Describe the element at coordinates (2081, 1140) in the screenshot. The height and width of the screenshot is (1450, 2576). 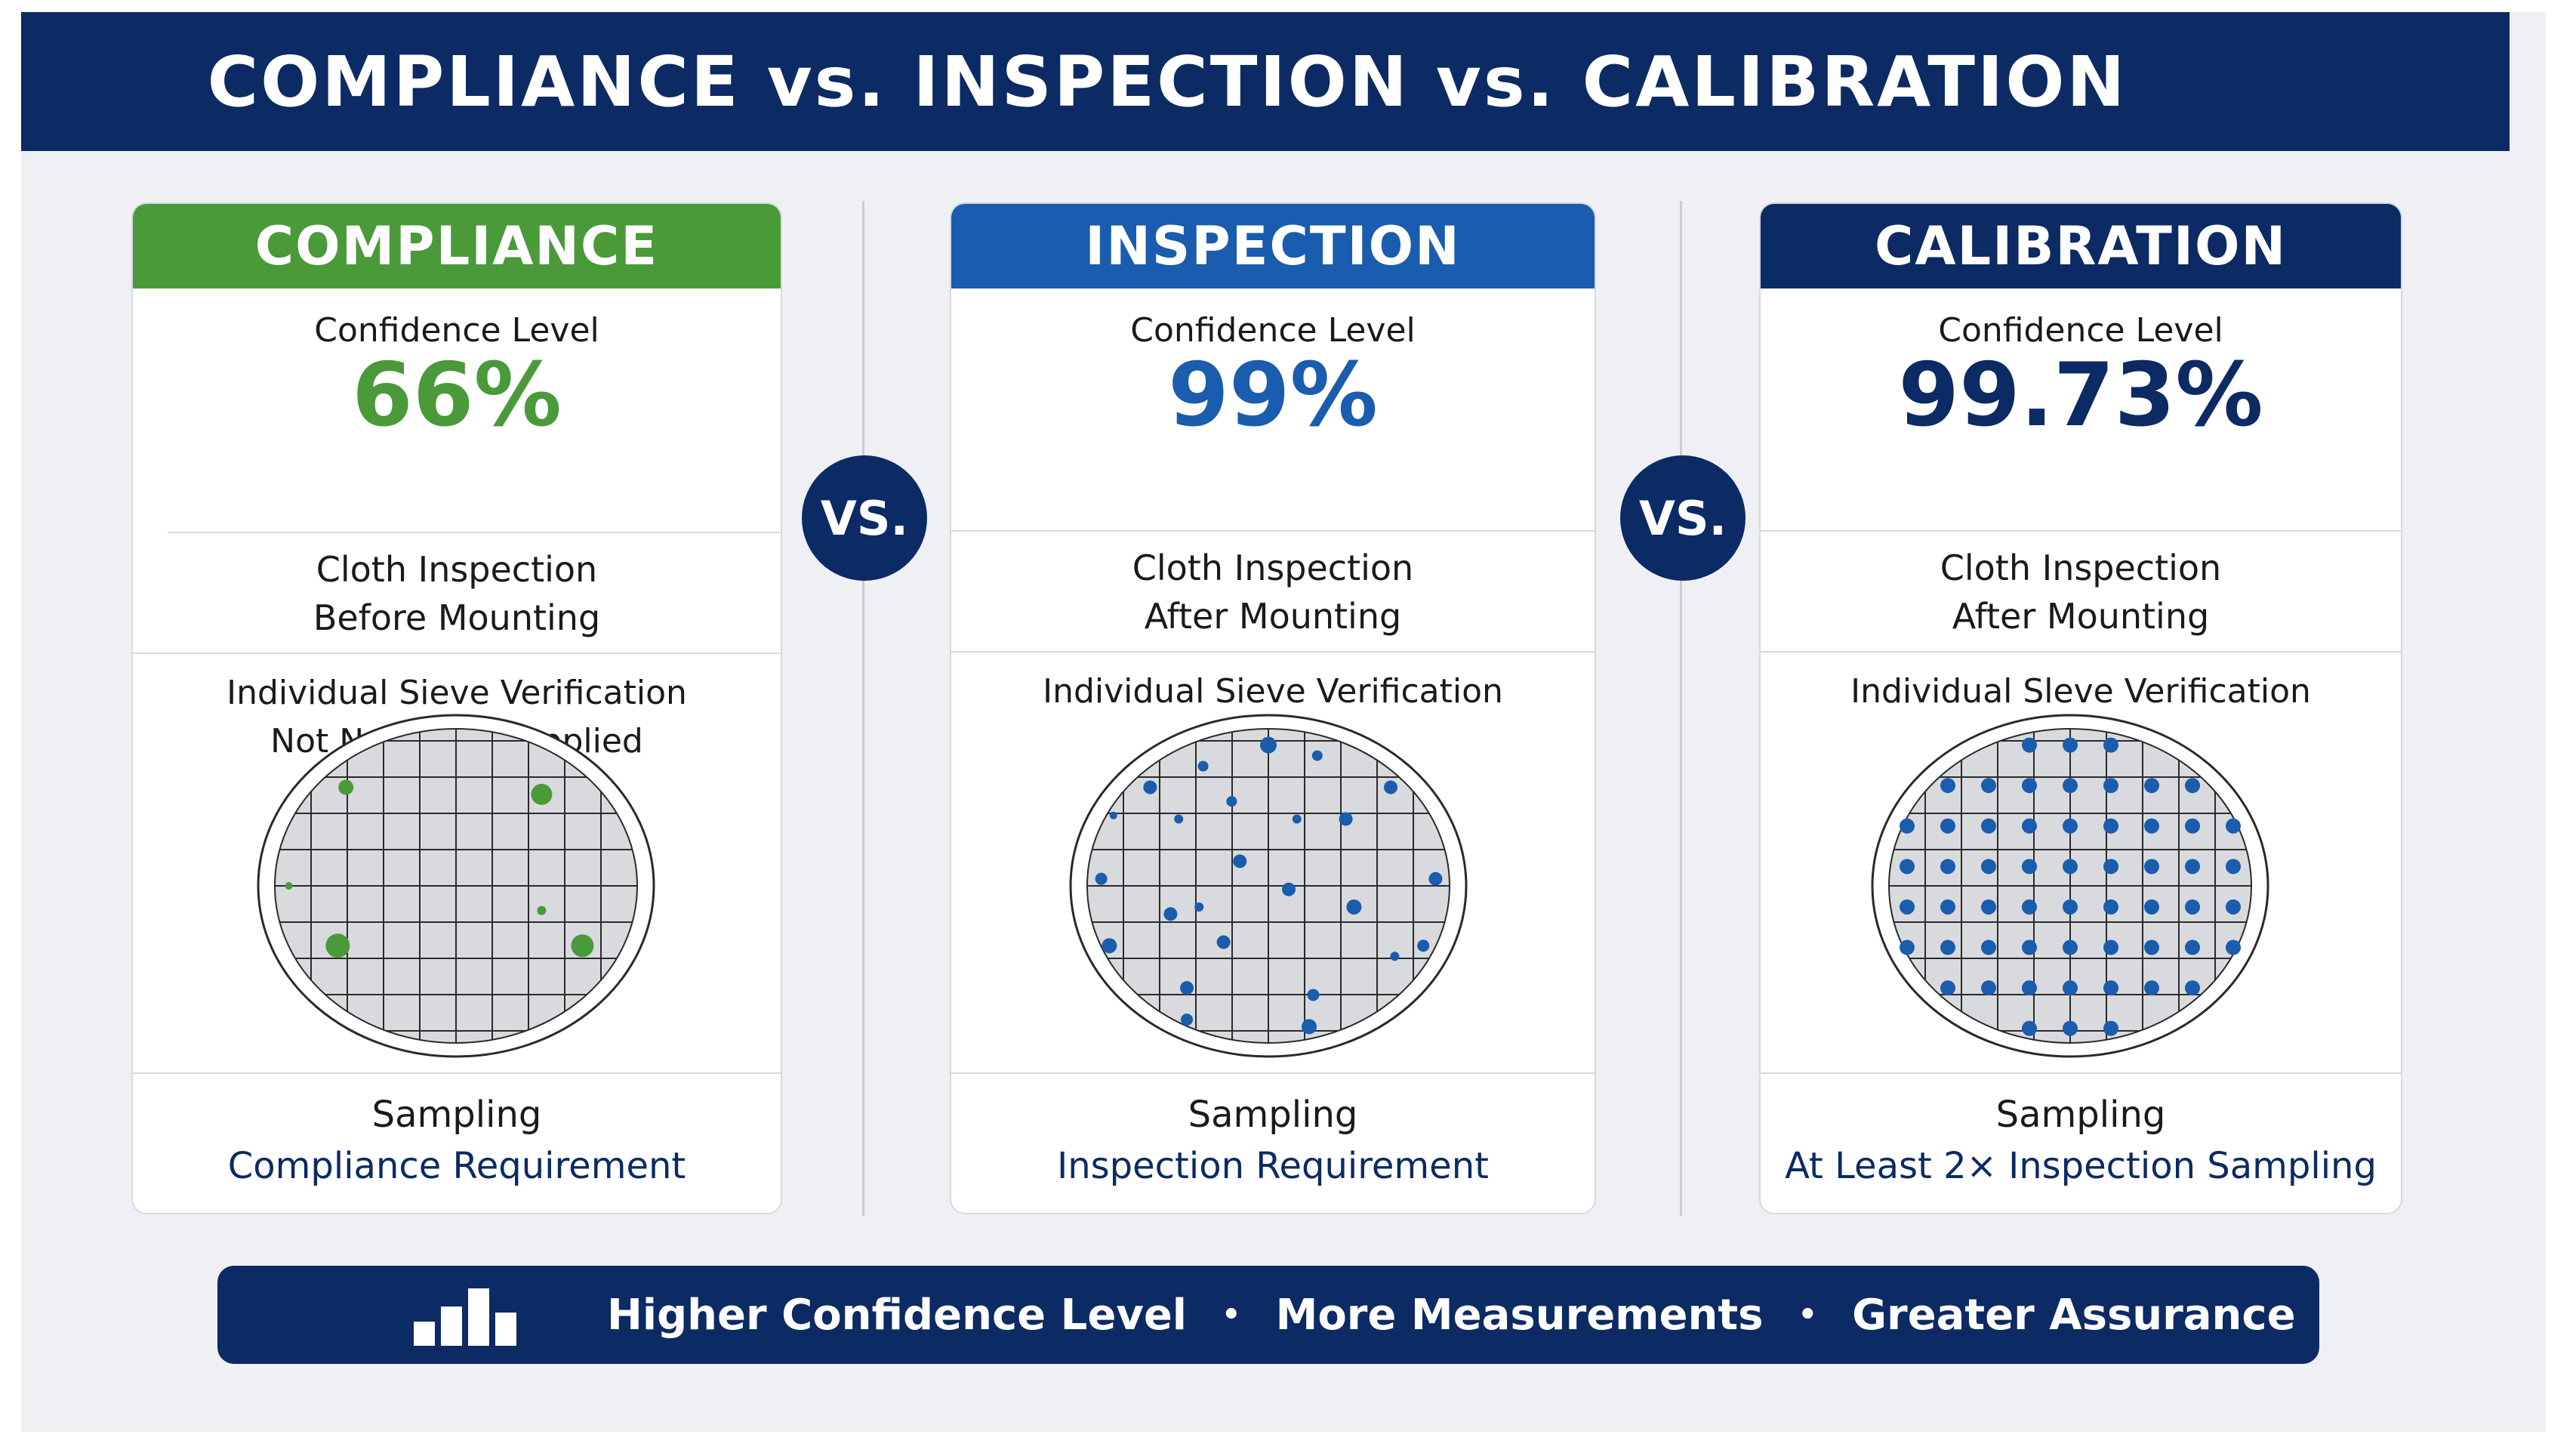
I see `sampling-section: Sampling At Least 2× Inspection Sampling` at that location.